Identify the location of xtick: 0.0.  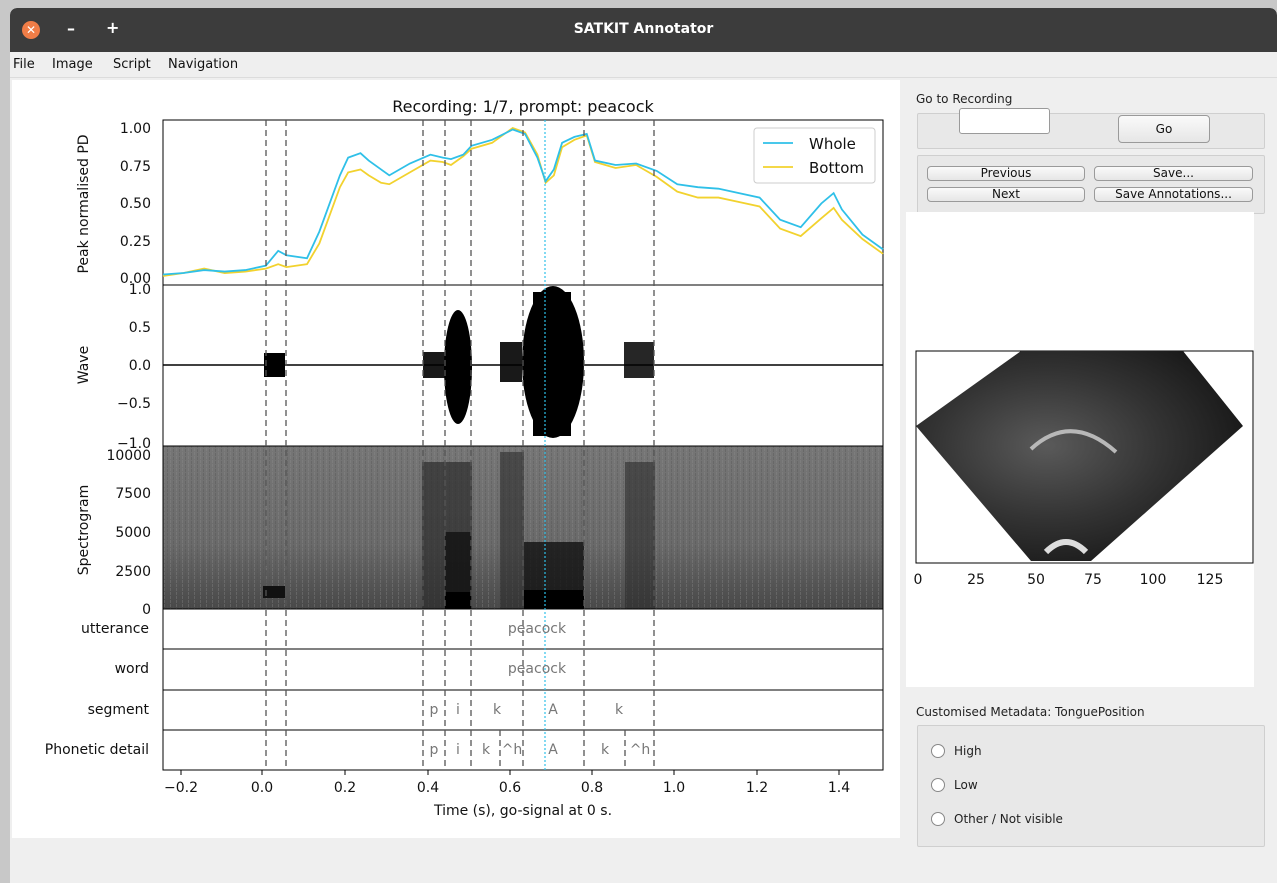
(262, 788).